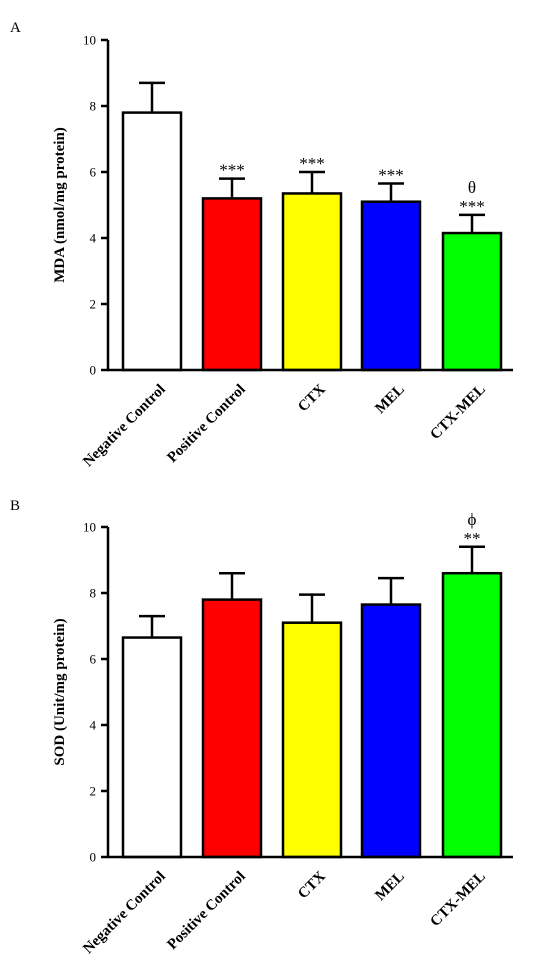  What do you see at coordinates (472, 538) in the screenshot?
I see `significance-label: **` at bounding box center [472, 538].